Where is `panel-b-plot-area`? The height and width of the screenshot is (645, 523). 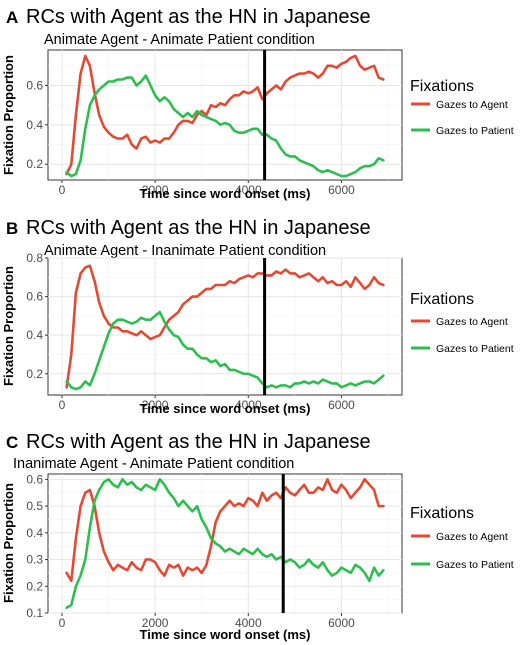
panel-b-plot-area is located at coordinates (225, 326).